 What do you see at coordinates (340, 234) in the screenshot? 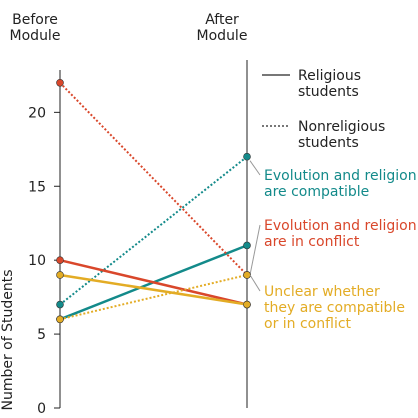
I see `group-label: Evolution and religion are in conflict` at bounding box center [340, 234].